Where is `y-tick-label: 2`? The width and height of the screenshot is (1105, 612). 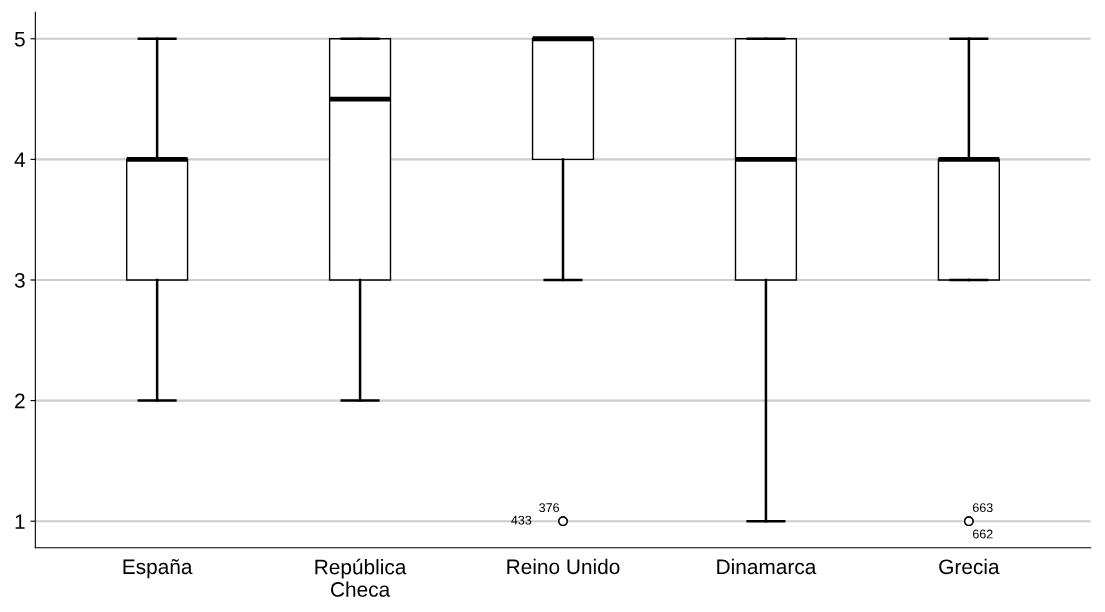
y-tick-label: 2 is located at coordinates (20, 401).